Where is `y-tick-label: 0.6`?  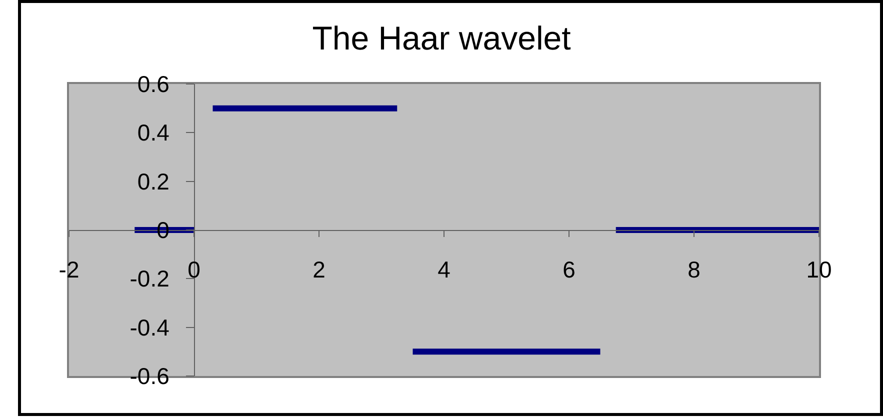 y-tick-label: 0.6 is located at coordinates (153, 84).